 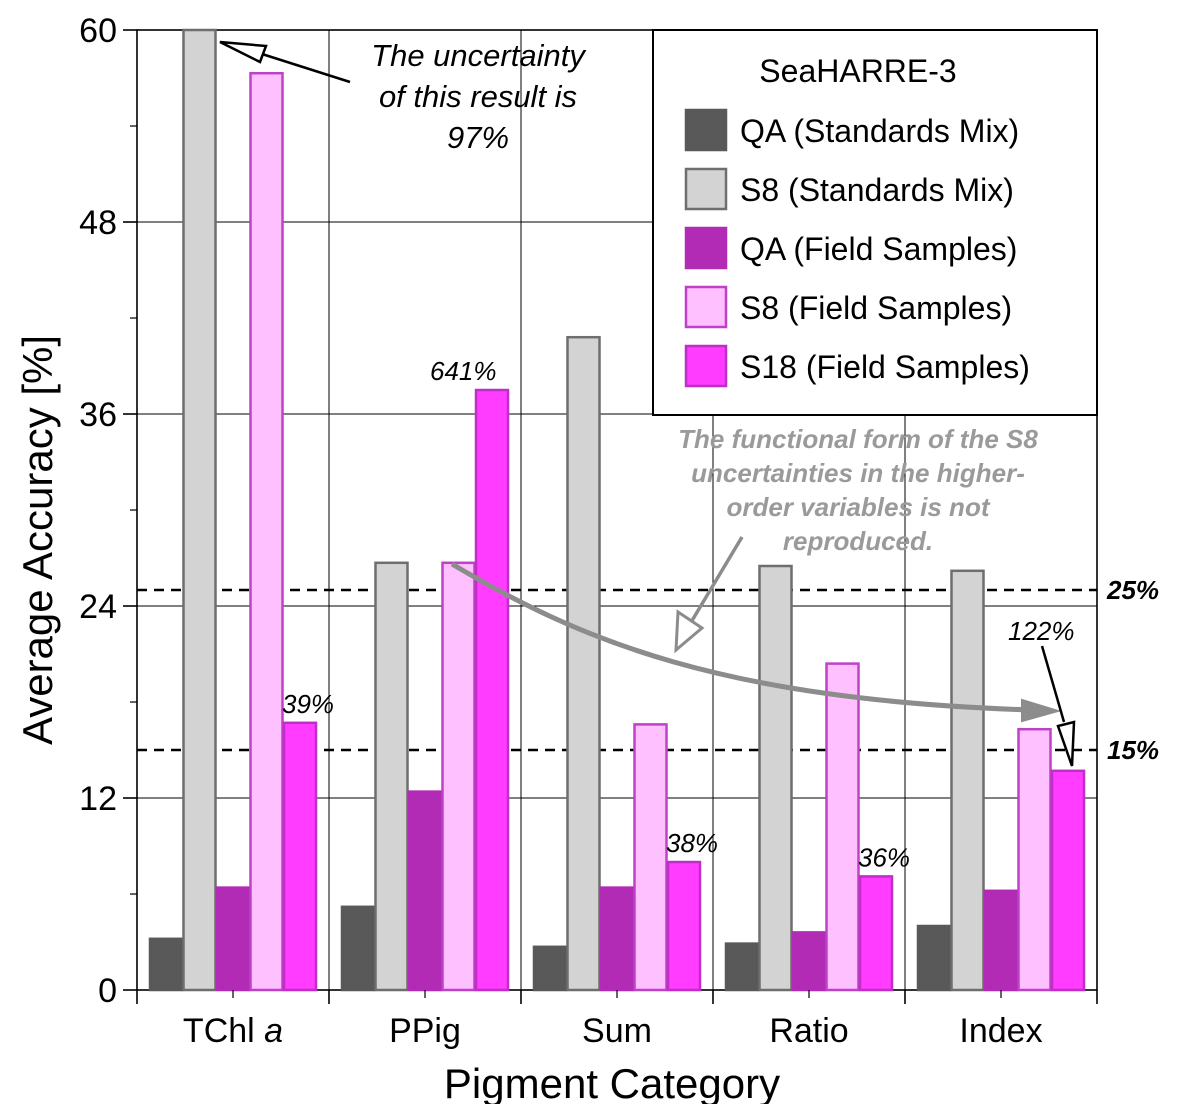 I want to click on grey-pointer-arrow, so click(x=713, y=585).